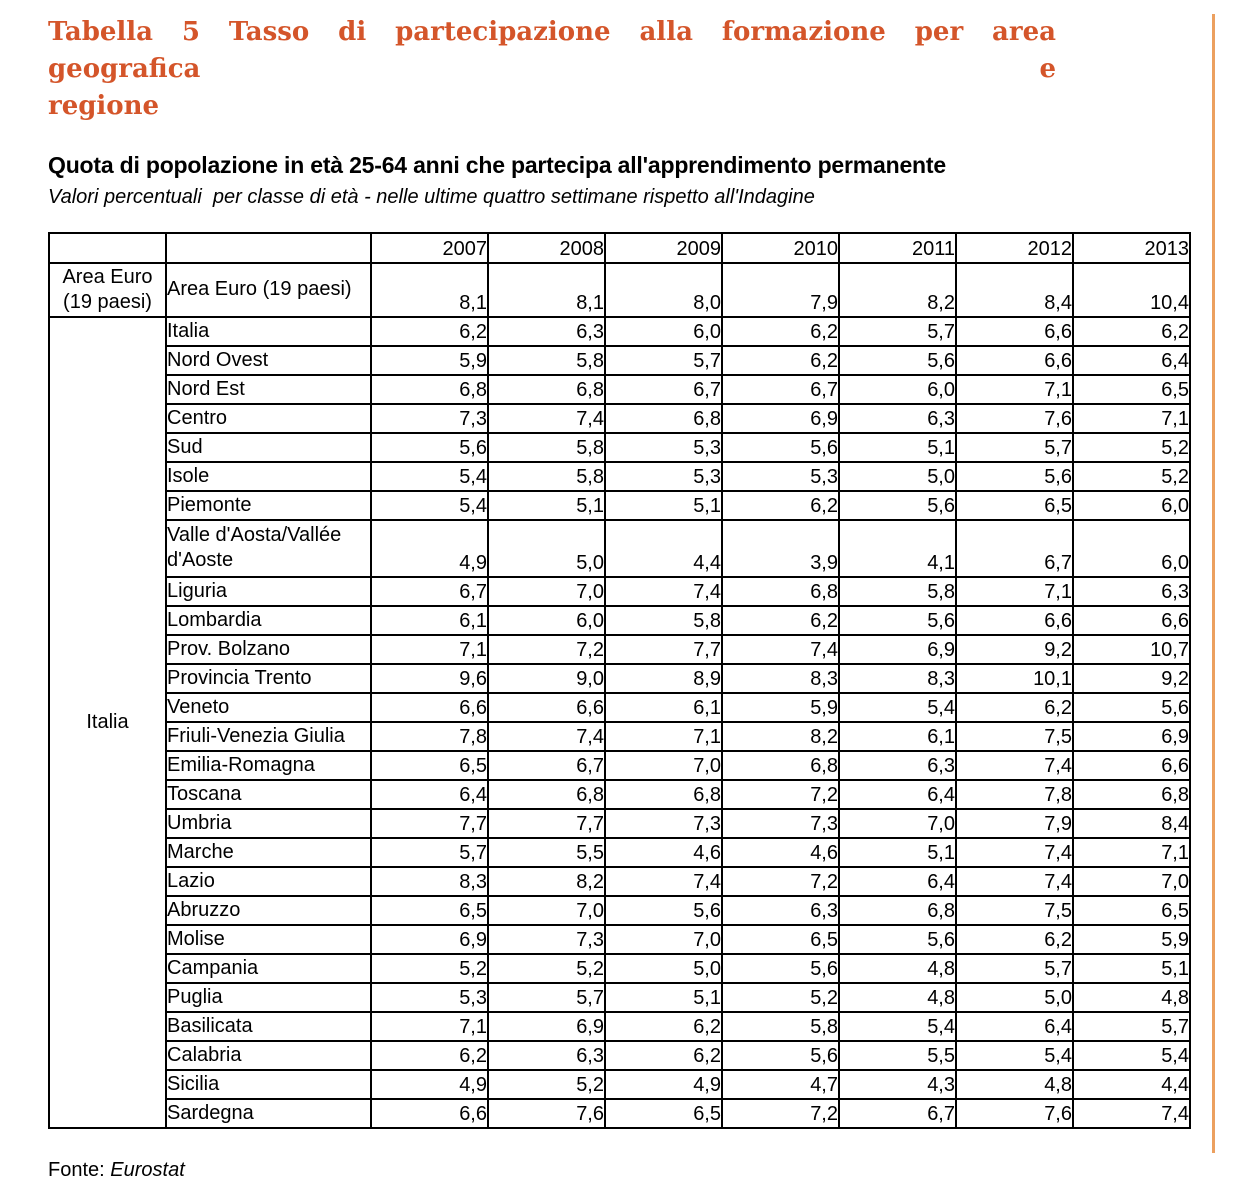 This screenshot has width=1245, height=1182. Describe the element at coordinates (268, 1026) in the screenshot. I see `region-label-cell: Basilicata` at that location.